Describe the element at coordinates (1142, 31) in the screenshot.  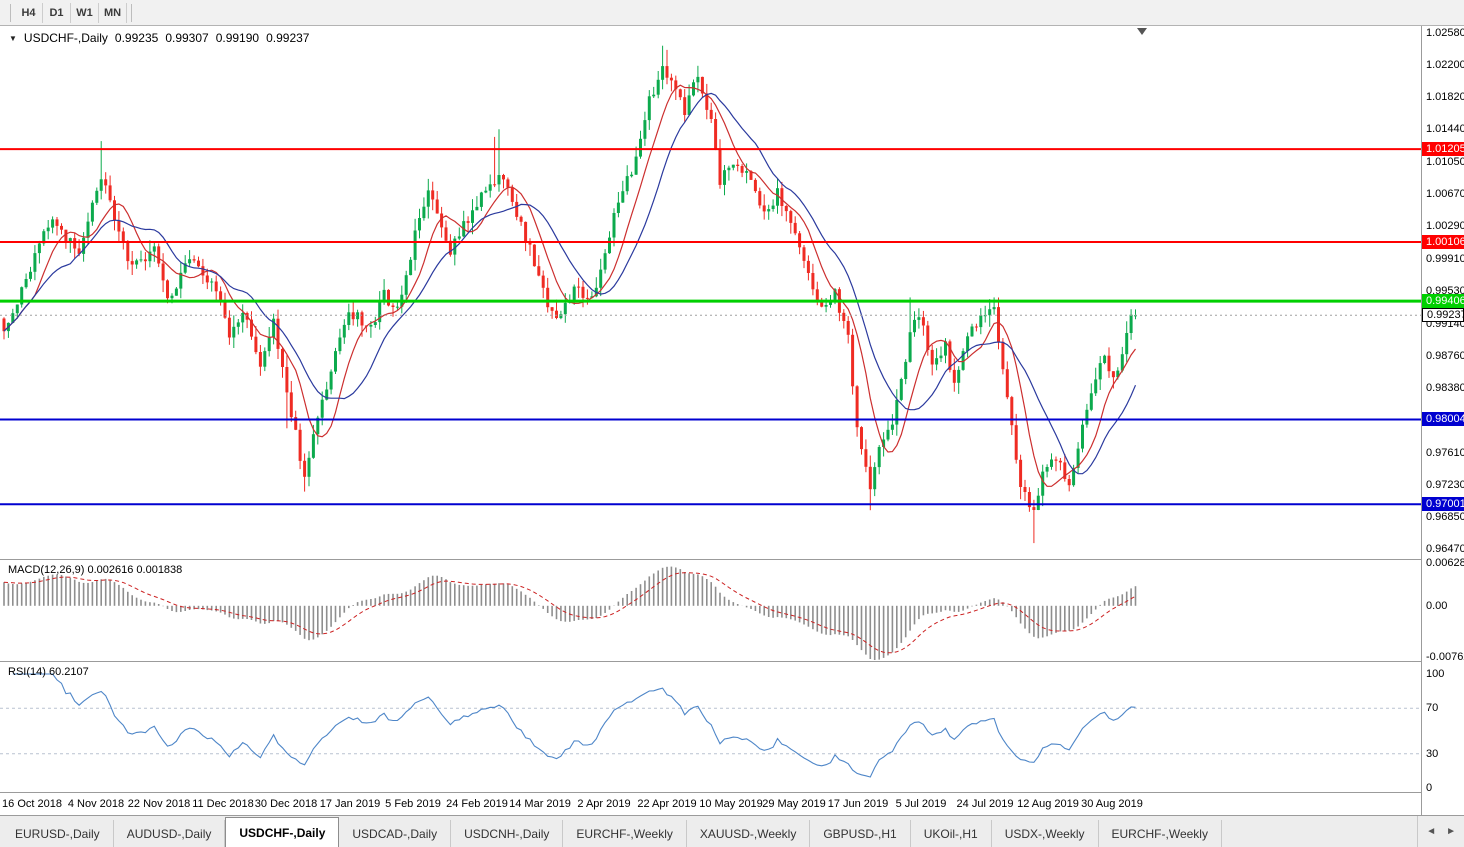
I see `shift-marker-icon` at that location.